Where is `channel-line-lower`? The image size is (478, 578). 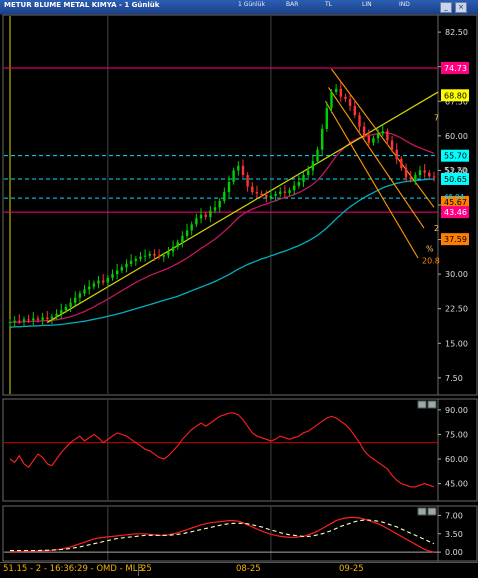
channel-line-lower is located at coordinates (376, 158).